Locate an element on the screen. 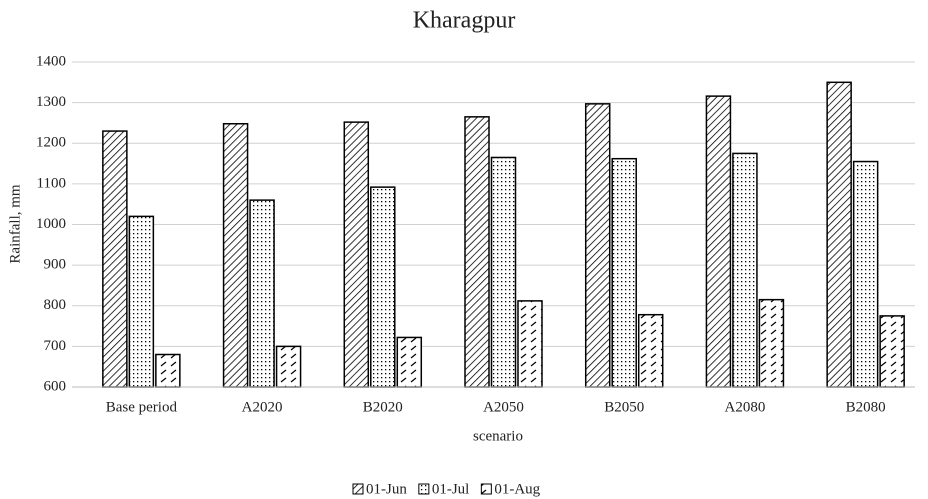 This screenshot has width=928, height=499. y-axis-label: Rainfall, mm is located at coordinates (15, 223).